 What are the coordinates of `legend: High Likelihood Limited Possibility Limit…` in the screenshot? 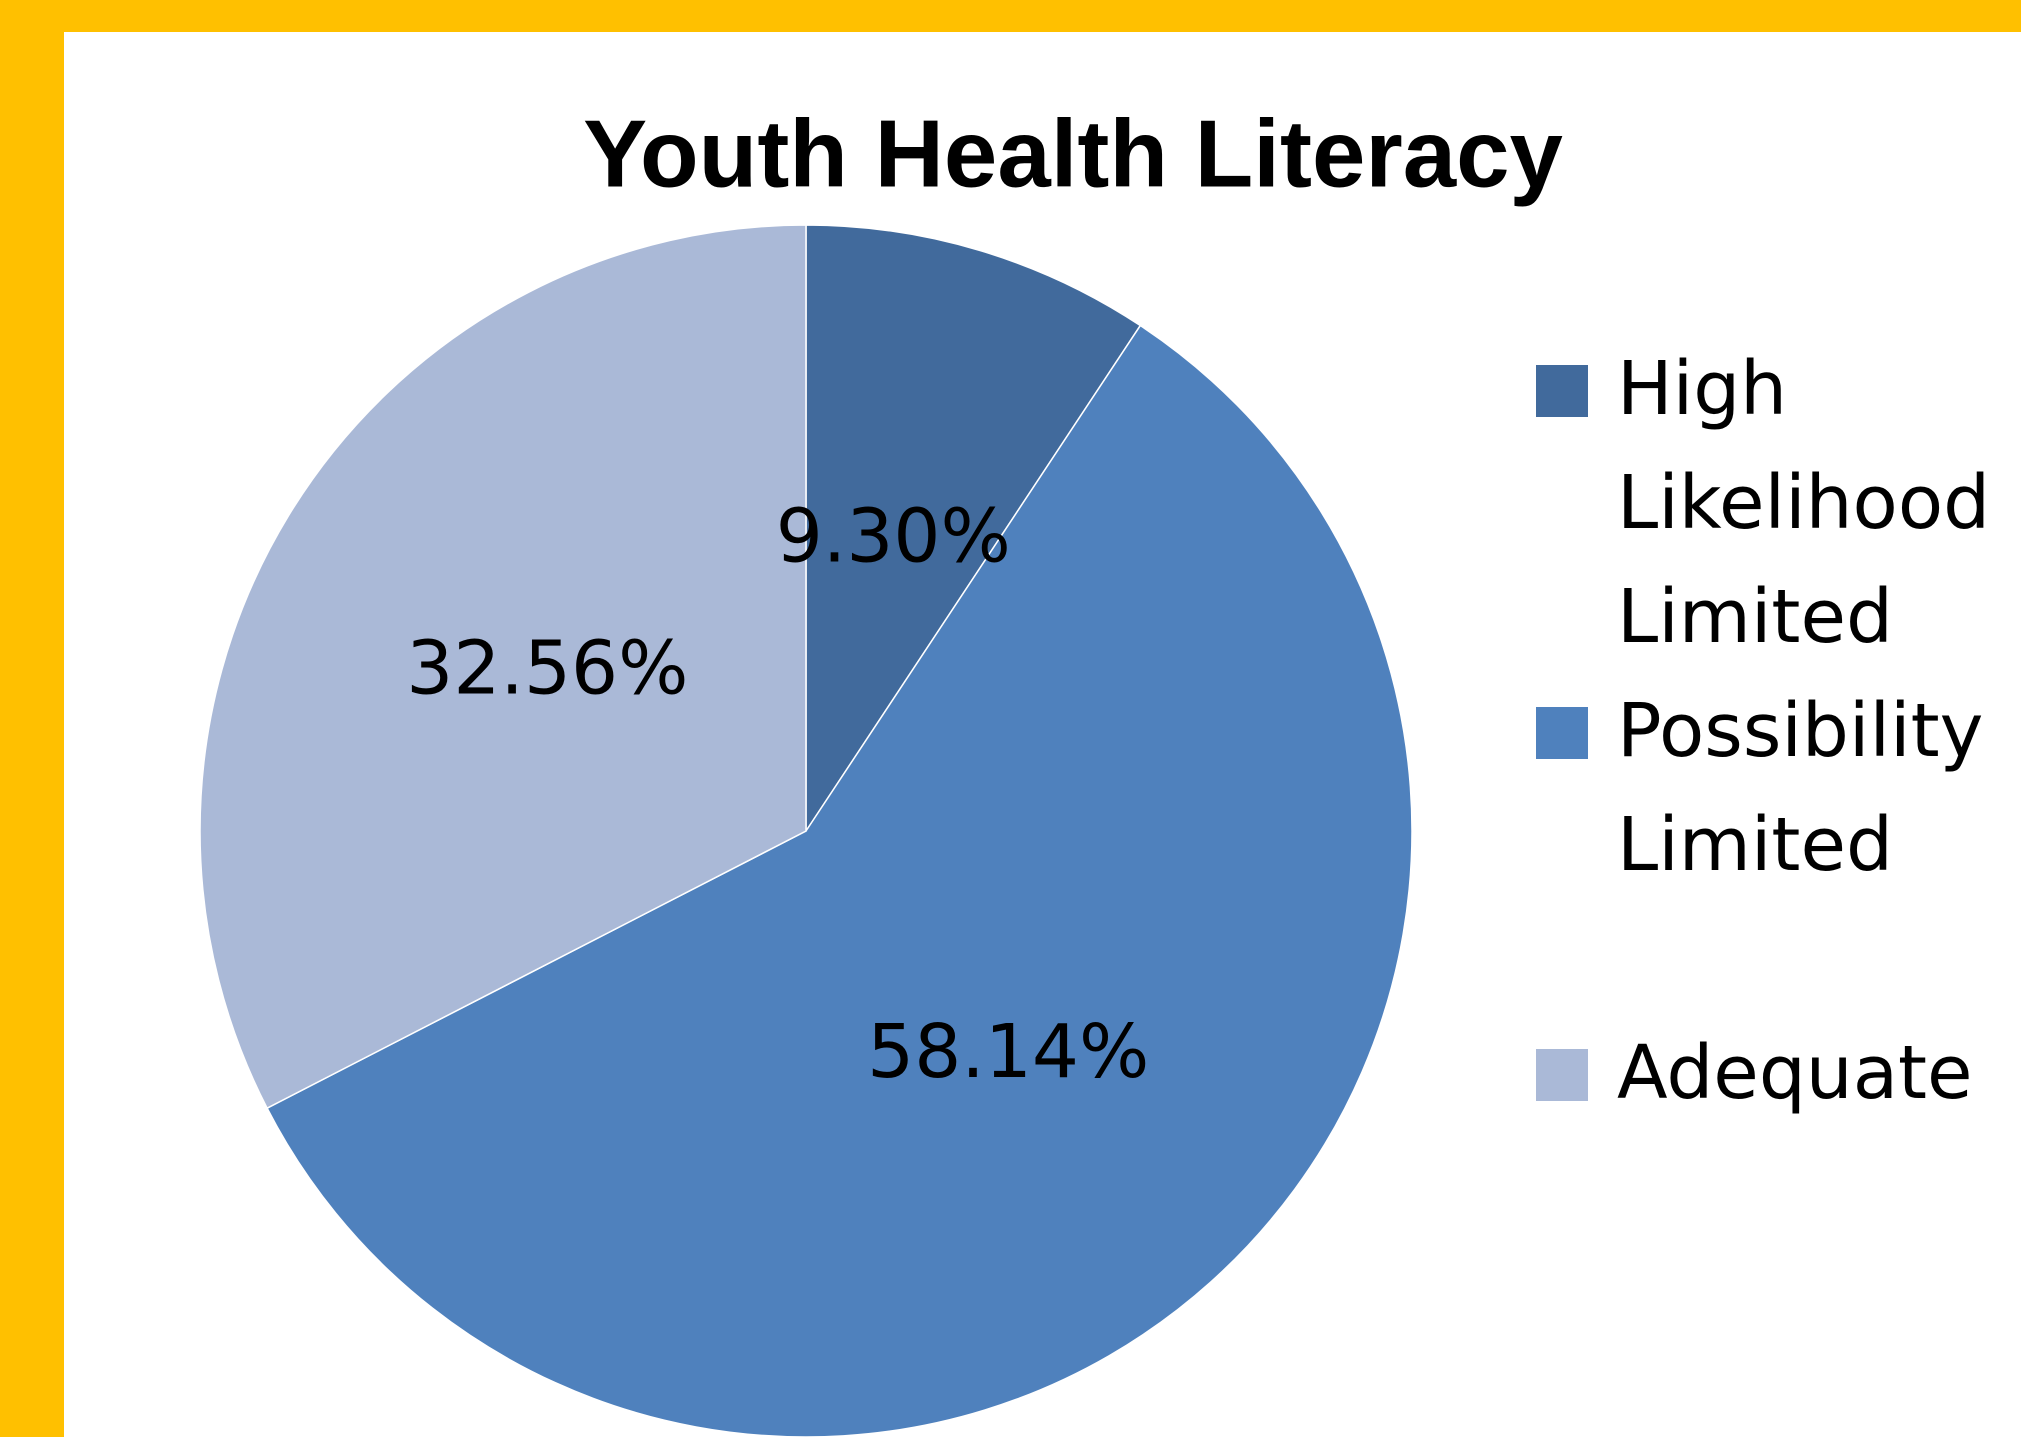 It's located at (1763, 731).